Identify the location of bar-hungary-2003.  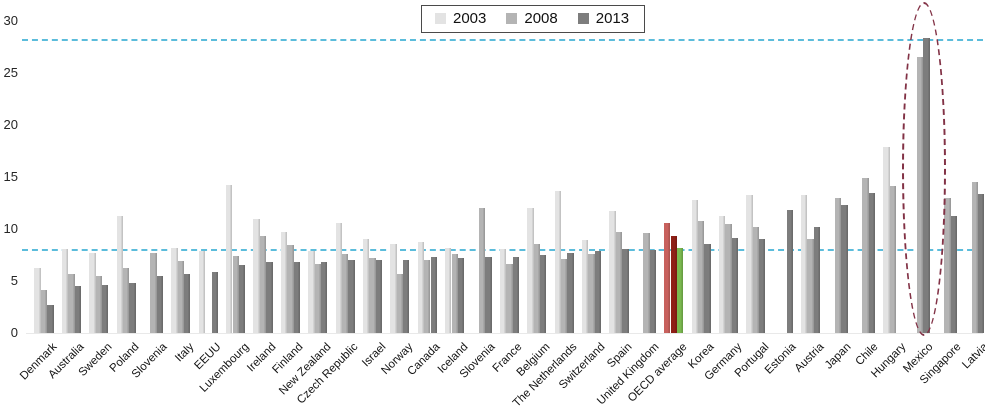
(886, 239).